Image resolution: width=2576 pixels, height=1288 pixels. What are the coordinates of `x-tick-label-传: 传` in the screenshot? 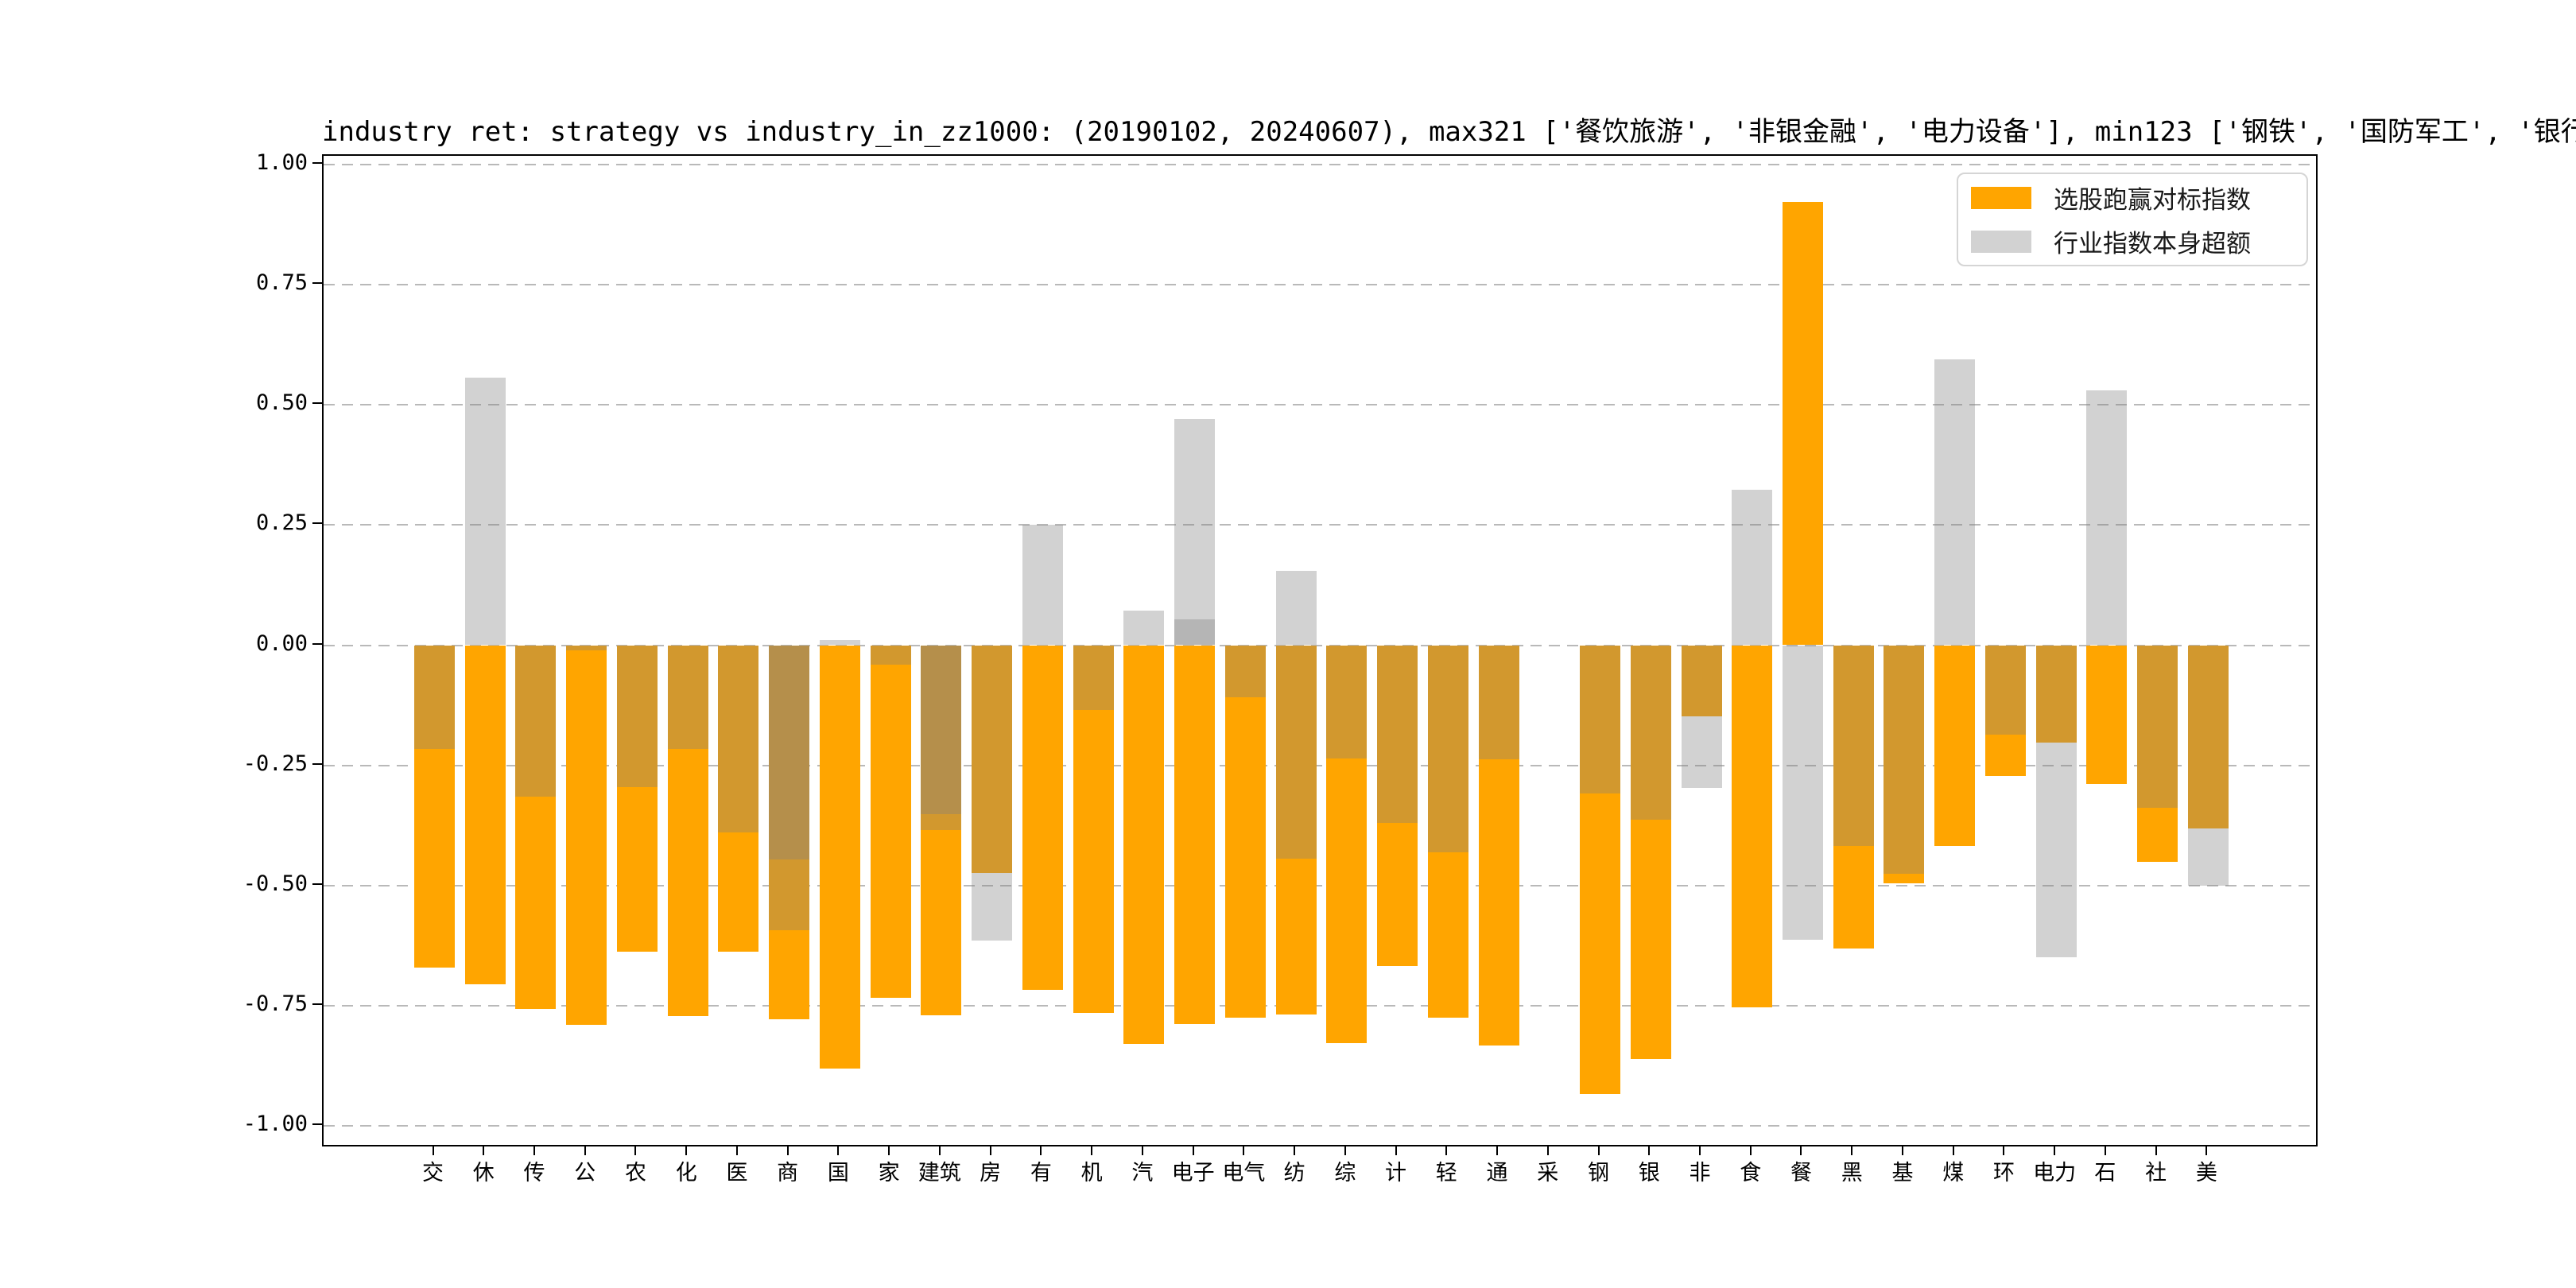 It's located at (534, 1173).